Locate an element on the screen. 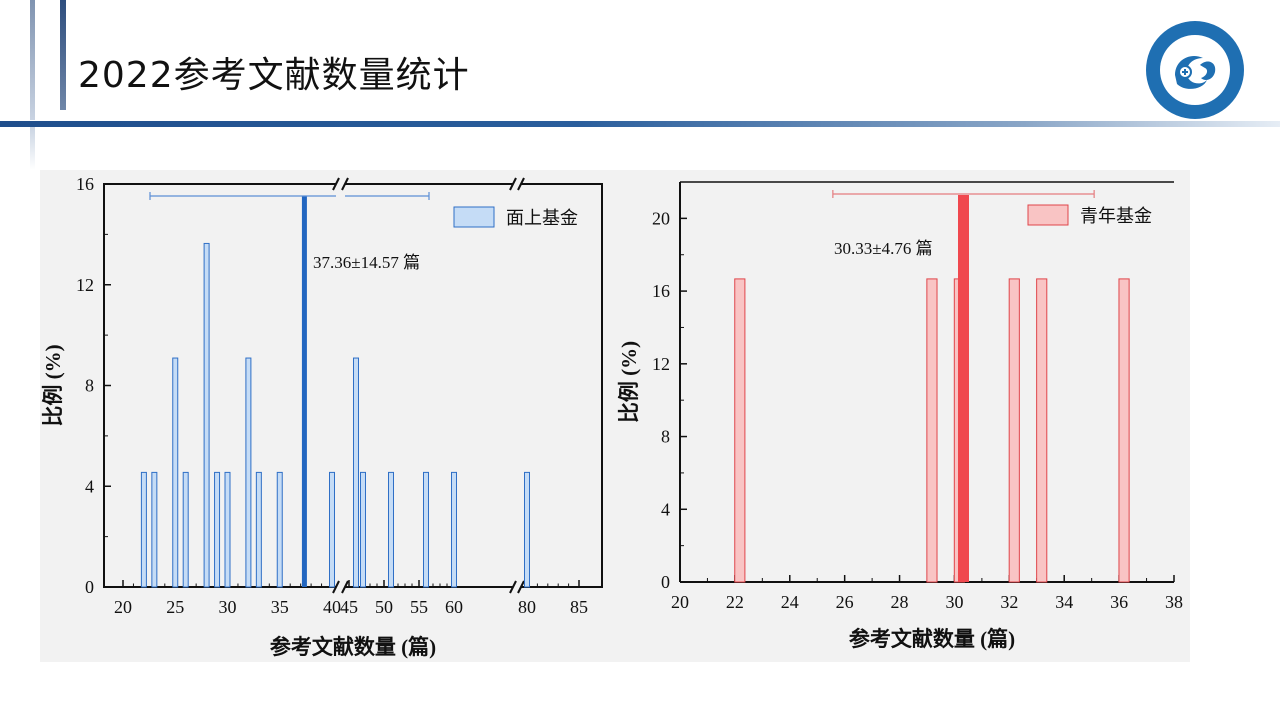 This screenshot has height=720, width=1280. x-tick-label: 26 is located at coordinates (845, 602).